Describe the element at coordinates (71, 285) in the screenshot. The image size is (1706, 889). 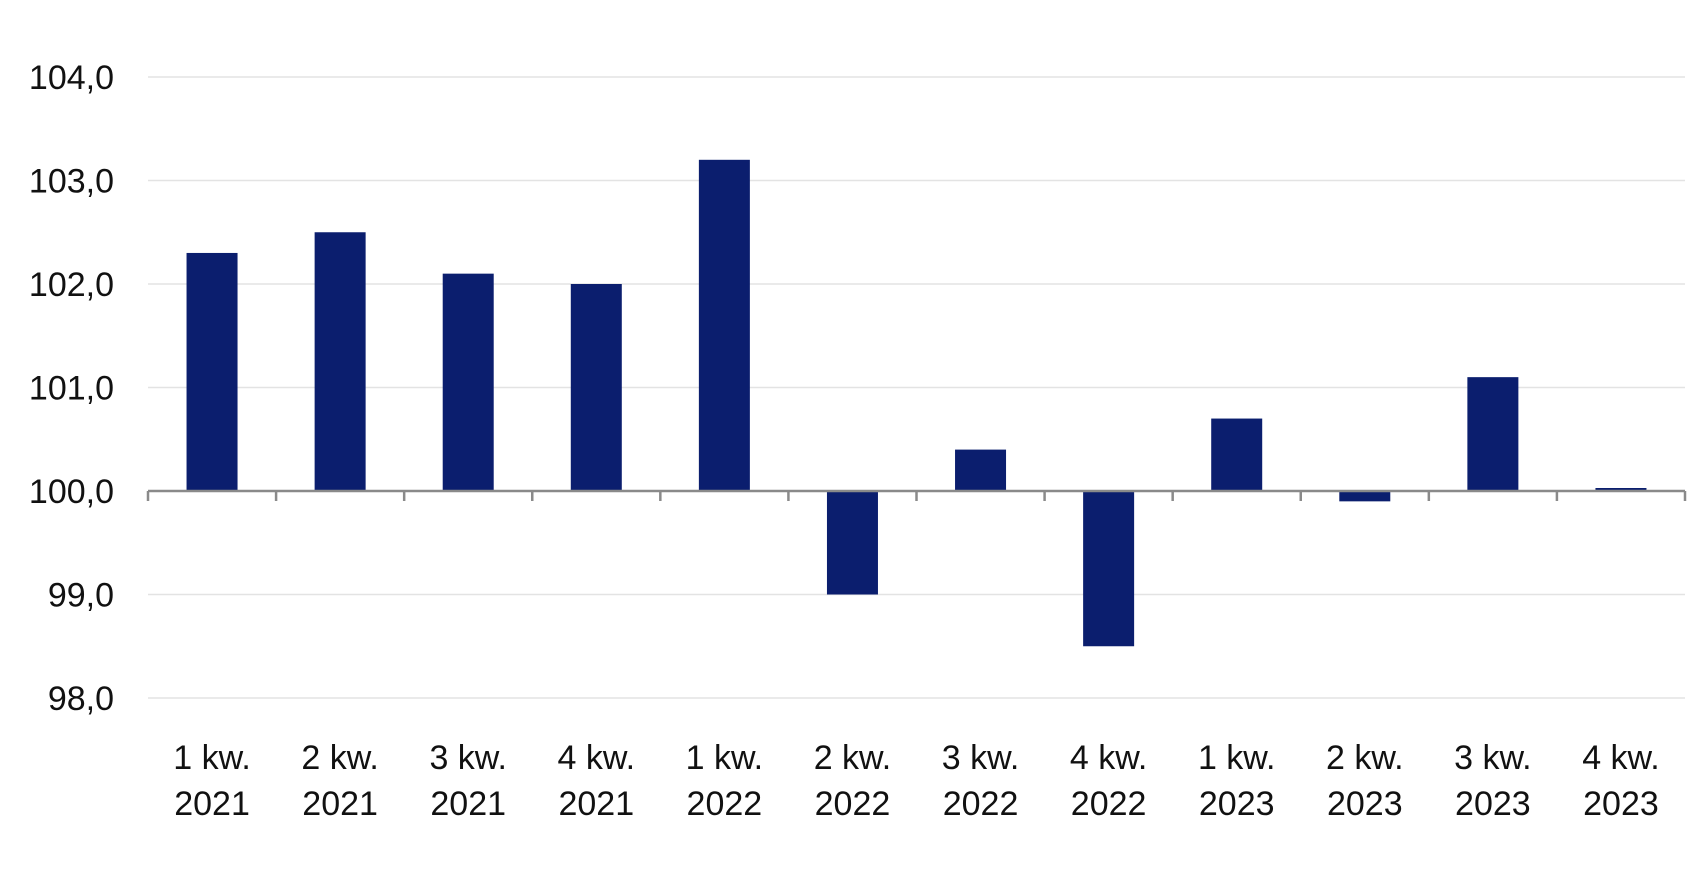
I see `y-tick-label: 102,0` at that location.